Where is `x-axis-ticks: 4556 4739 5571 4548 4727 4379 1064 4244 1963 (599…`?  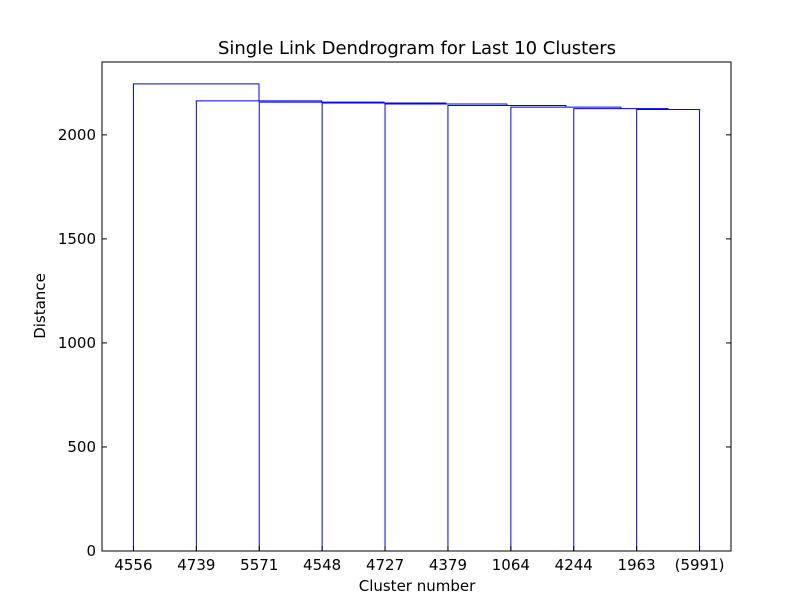
x-axis-ticks: 4556 4739 5571 4548 4727 4379 1064 4244 1963 (599… is located at coordinates (419, 560).